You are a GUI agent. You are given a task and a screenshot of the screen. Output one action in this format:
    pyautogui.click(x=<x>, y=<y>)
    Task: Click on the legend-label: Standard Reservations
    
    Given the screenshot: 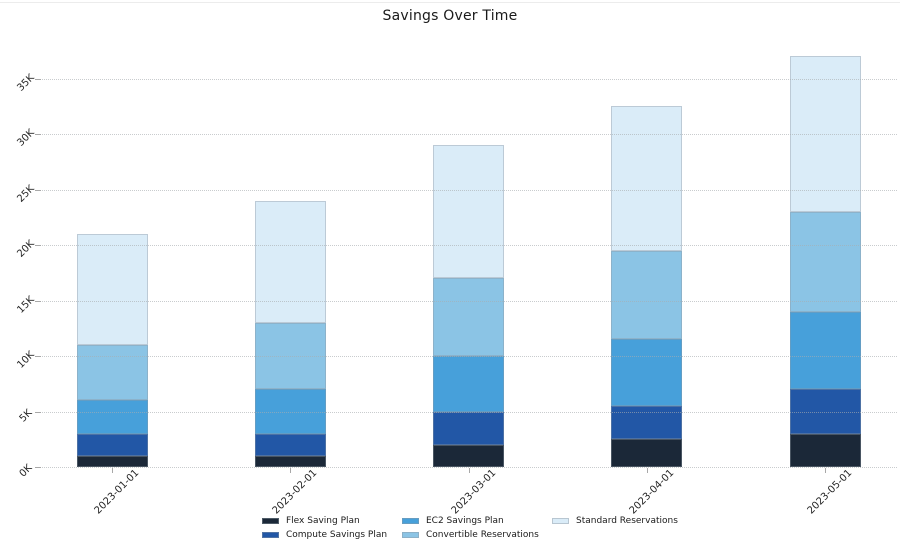 What is the action you would take?
    pyautogui.click(x=627, y=521)
    